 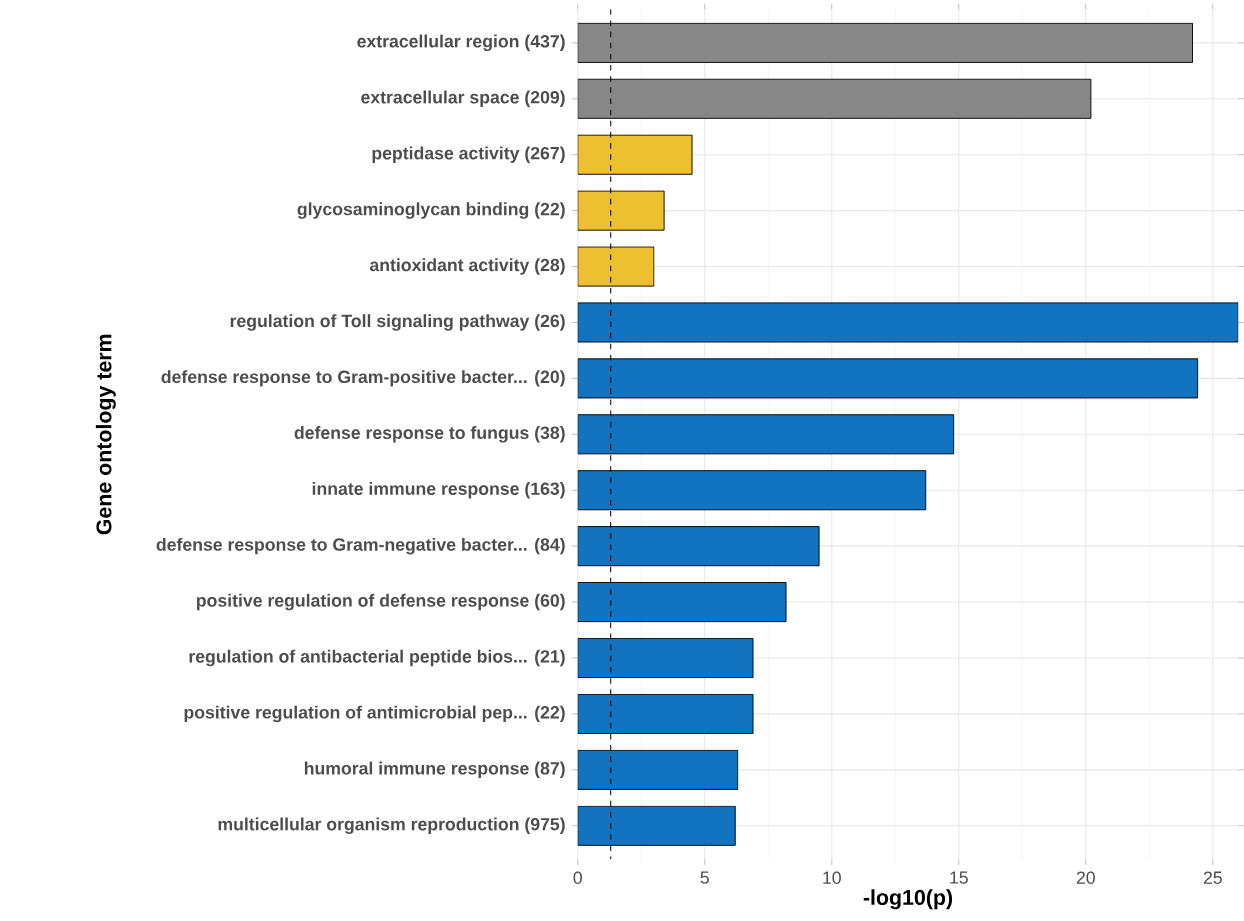 I want to click on x-tick-label: 25, so click(x=1212, y=878).